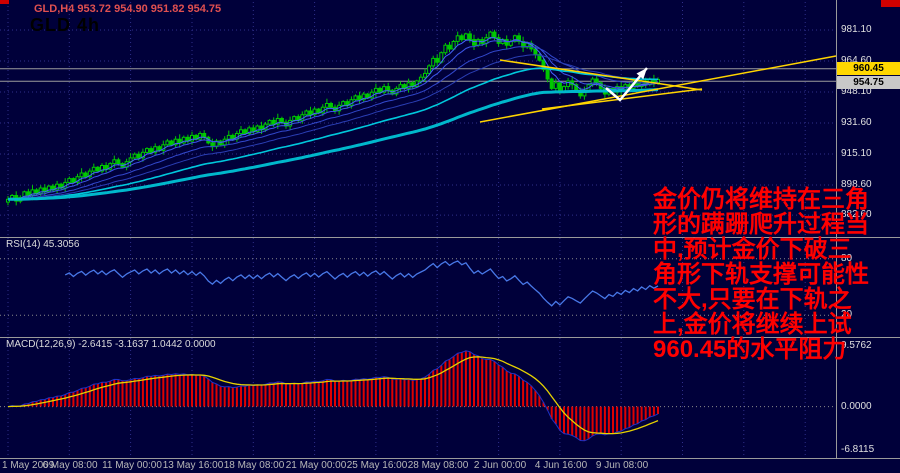 The height and width of the screenshot is (473, 900). Describe the element at coordinates (43, 244) in the screenshot. I see `rsi-indicator-label: RSI(14) 45.3056` at that location.